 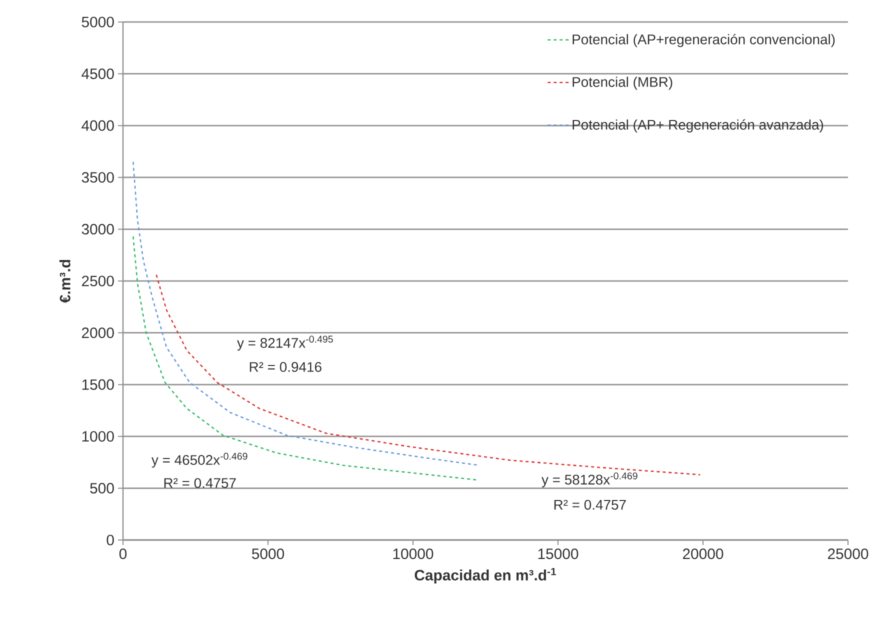 What do you see at coordinates (98, 281) in the screenshot?
I see `y-tick-label: 2500` at bounding box center [98, 281].